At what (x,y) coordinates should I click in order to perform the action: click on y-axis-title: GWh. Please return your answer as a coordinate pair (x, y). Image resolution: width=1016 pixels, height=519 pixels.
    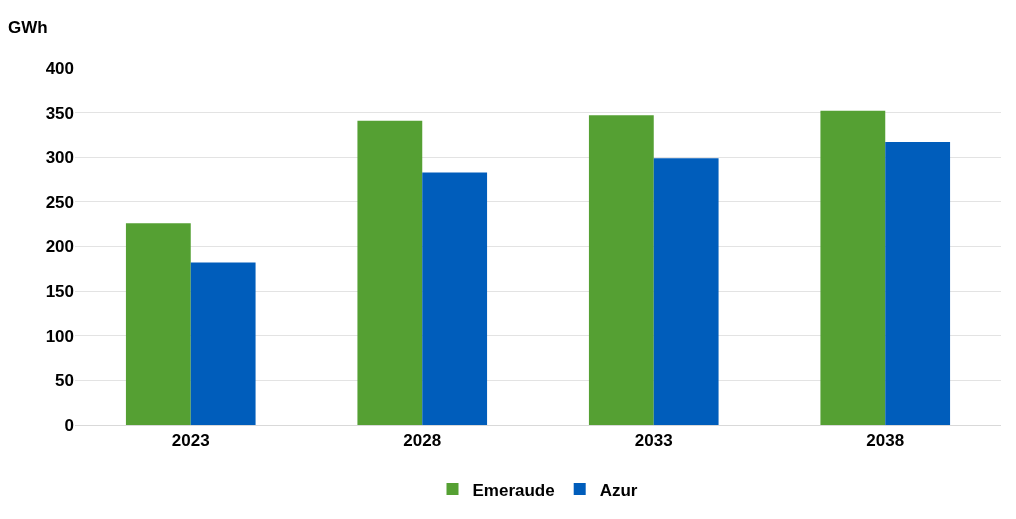
    Looking at the image, I should click on (28, 27).